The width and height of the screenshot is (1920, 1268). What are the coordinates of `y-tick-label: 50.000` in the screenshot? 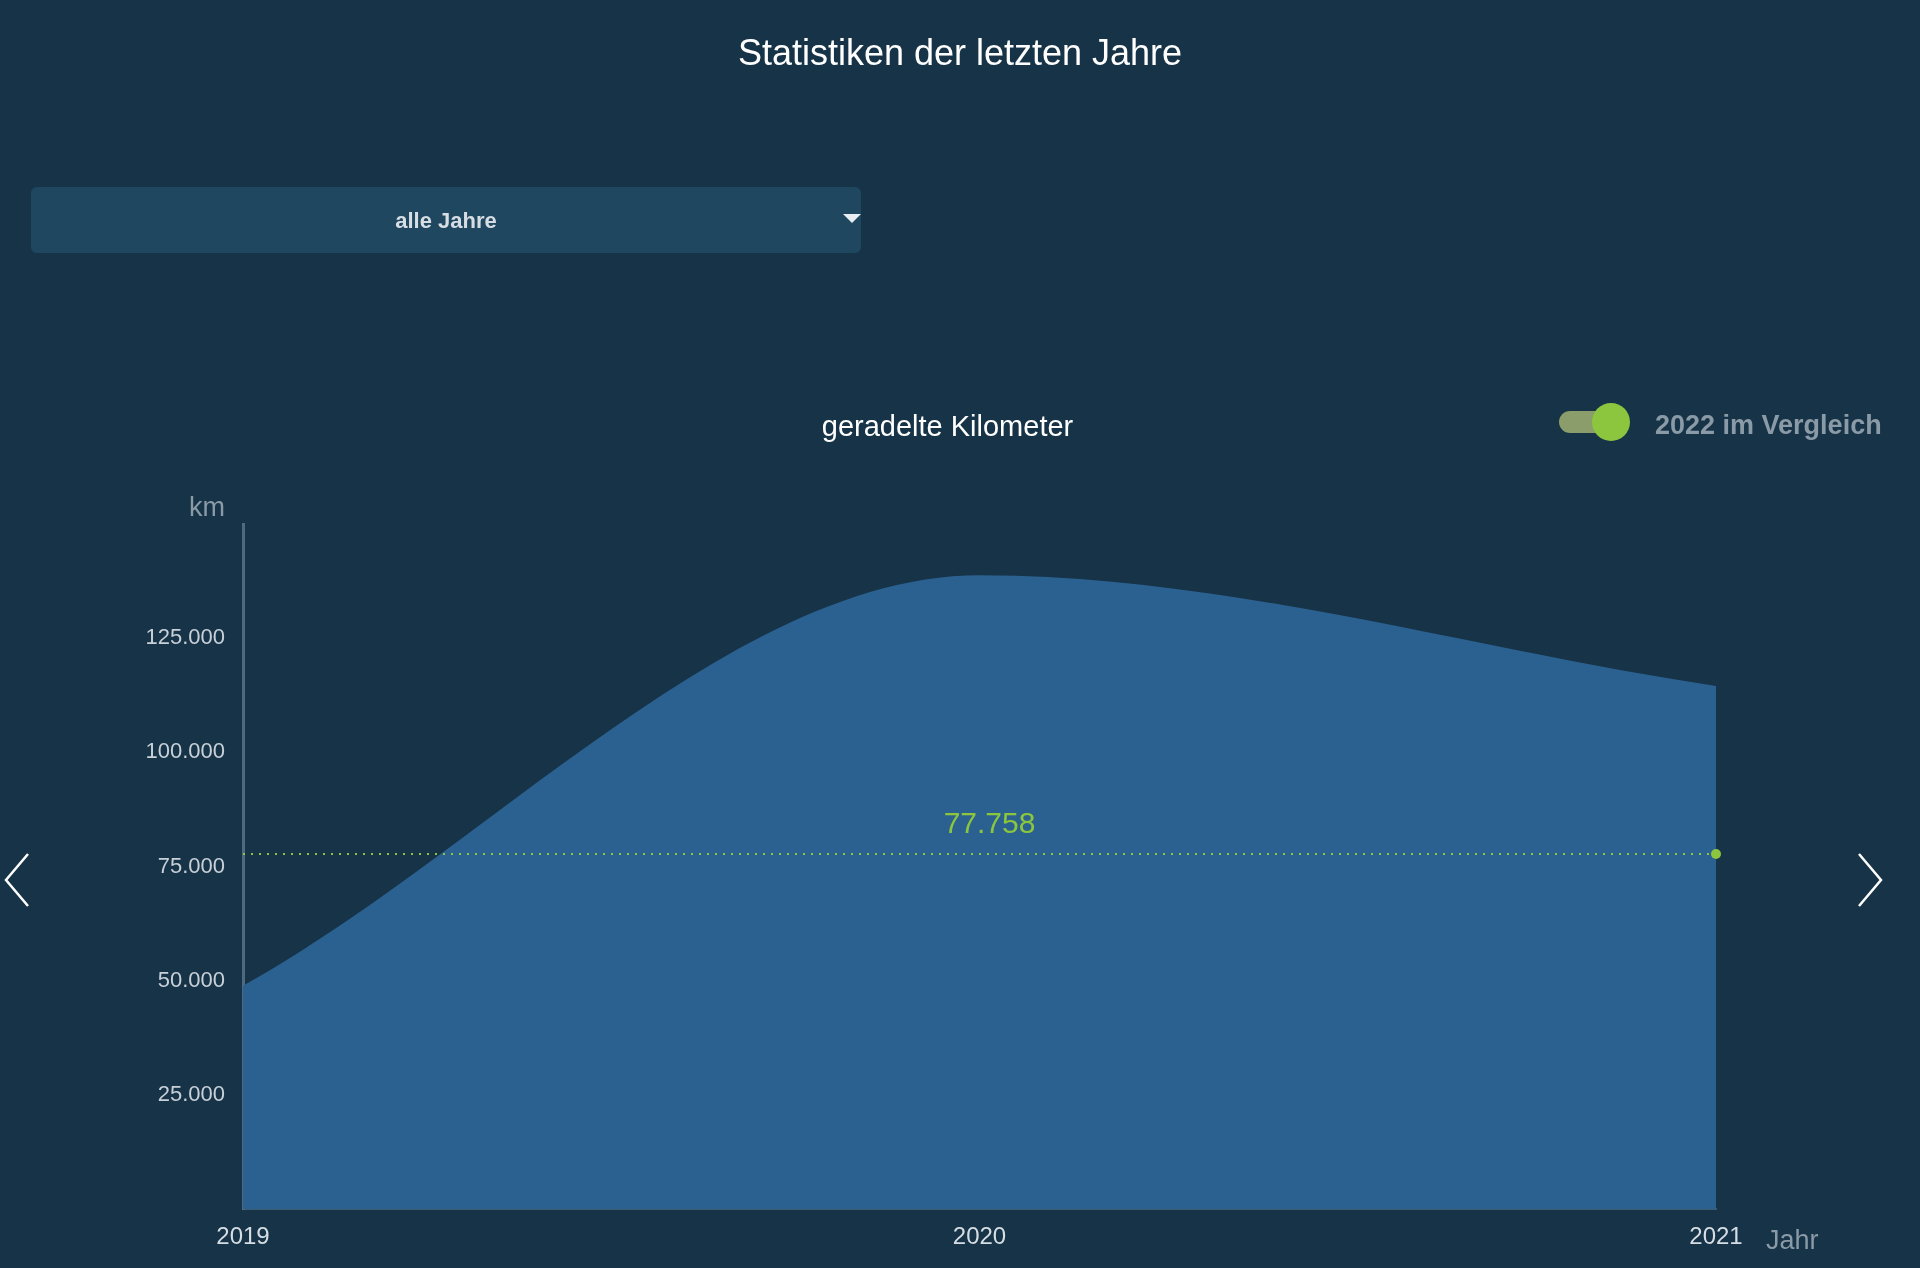 It's located at (191, 979).